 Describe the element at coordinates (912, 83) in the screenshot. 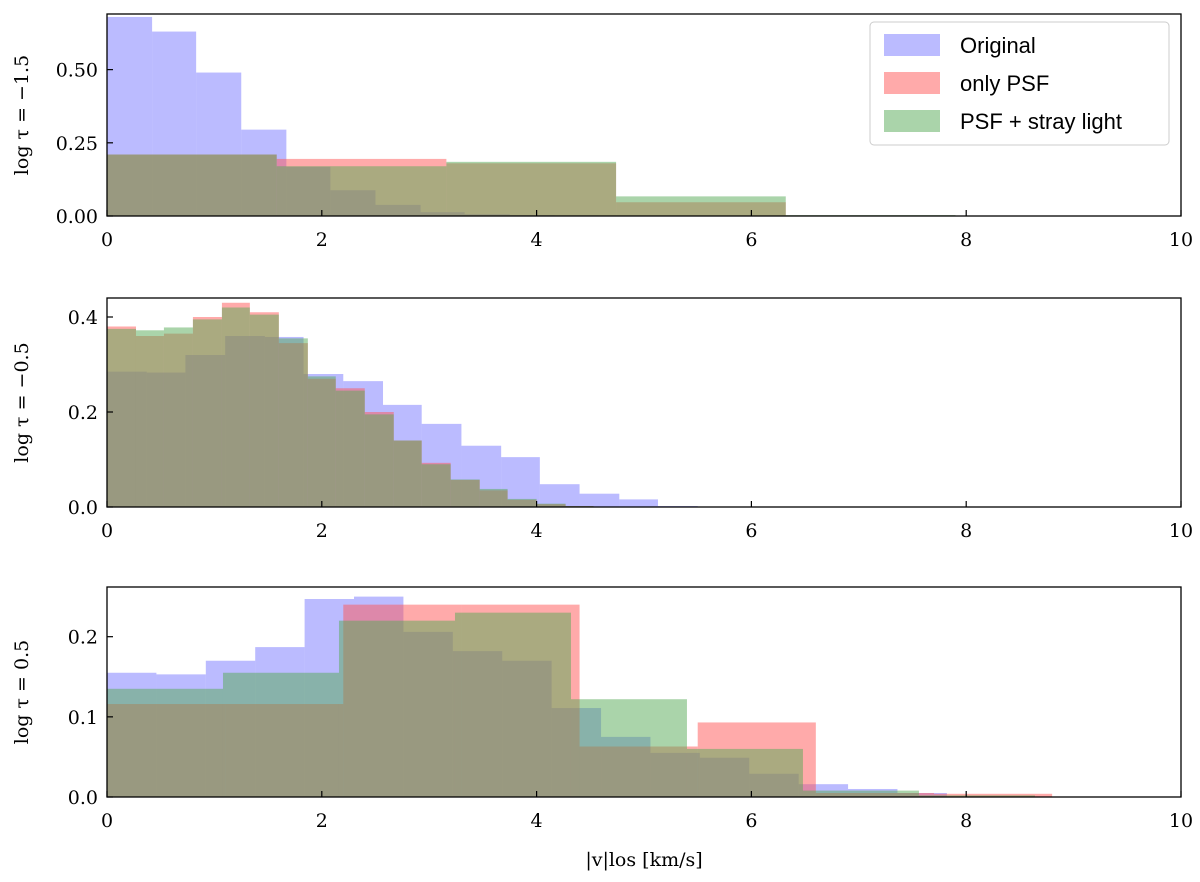

I see `legend-swatch-only-psf` at that location.